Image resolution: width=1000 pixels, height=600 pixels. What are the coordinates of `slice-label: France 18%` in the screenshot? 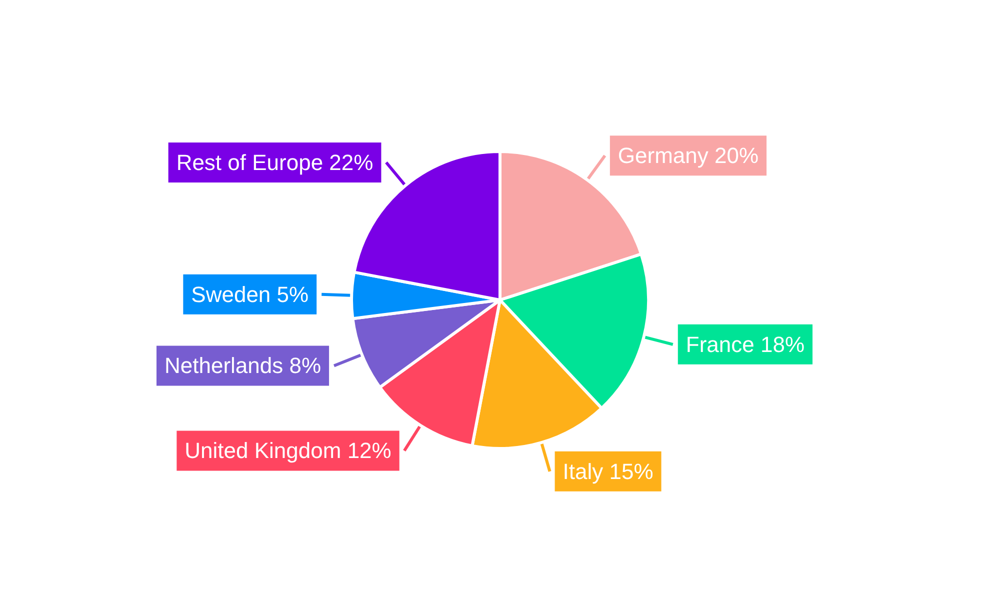 It's located at (745, 344).